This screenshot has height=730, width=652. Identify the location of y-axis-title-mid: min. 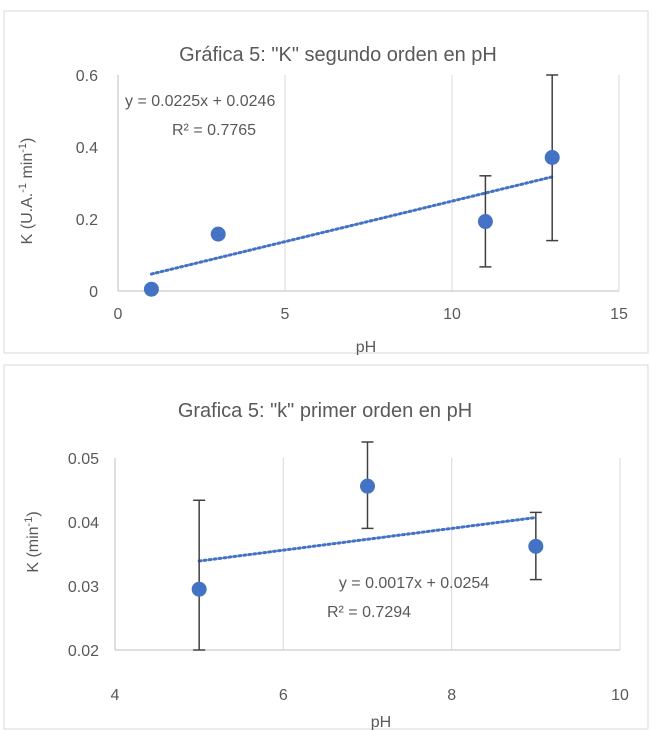
(27, 168).